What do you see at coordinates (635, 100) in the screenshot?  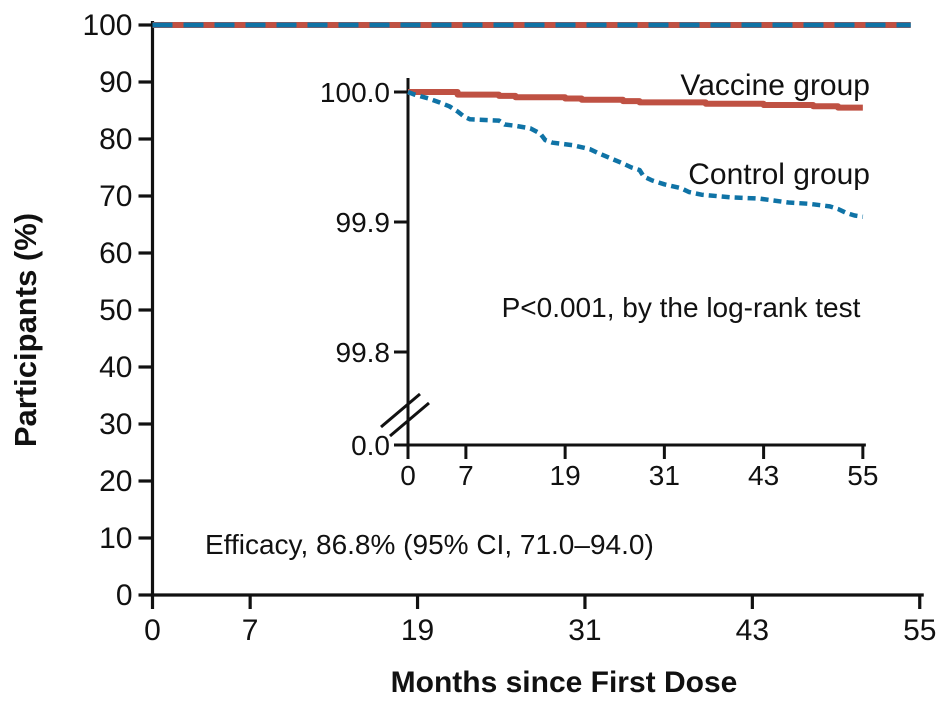 I see `inset-series-vaccine` at bounding box center [635, 100].